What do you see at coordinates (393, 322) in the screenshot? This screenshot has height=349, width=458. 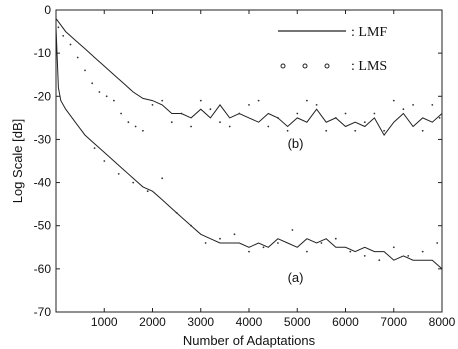 I see `x-tick-label-6: 7000` at bounding box center [393, 322].